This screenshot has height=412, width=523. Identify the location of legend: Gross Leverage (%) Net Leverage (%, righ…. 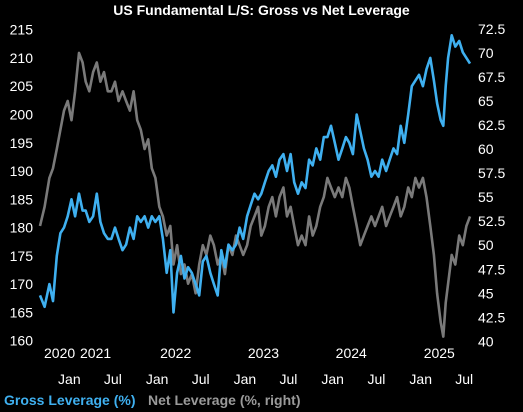
(152, 400).